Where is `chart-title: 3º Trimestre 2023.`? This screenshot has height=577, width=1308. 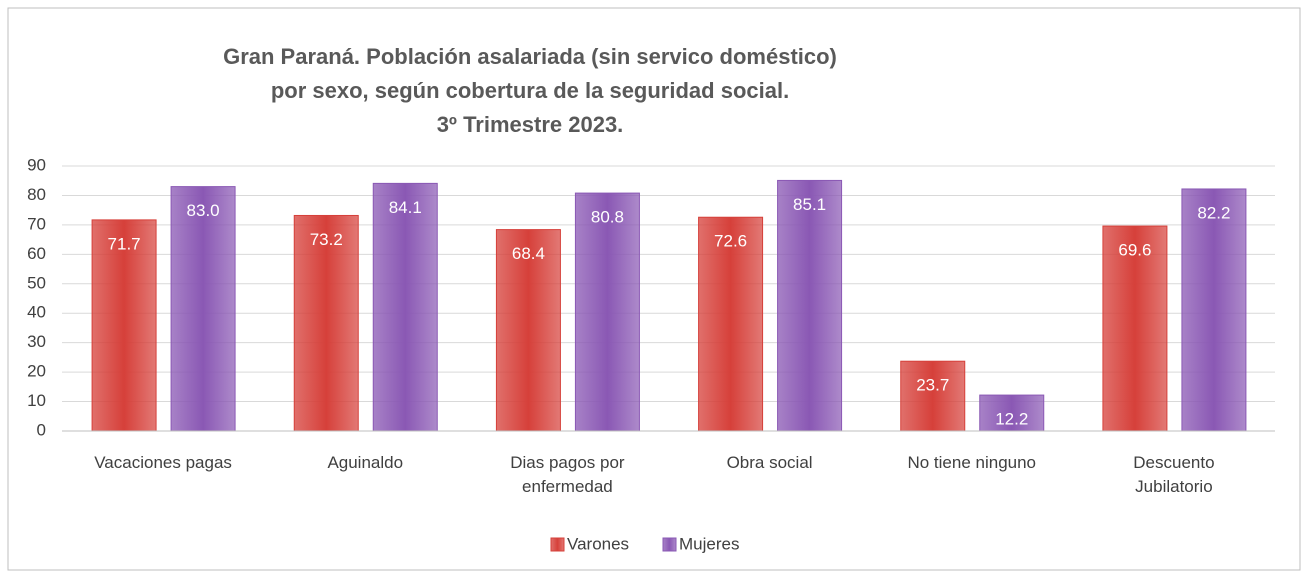
chart-title: 3º Trimestre 2023. is located at coordinates (530, 124).